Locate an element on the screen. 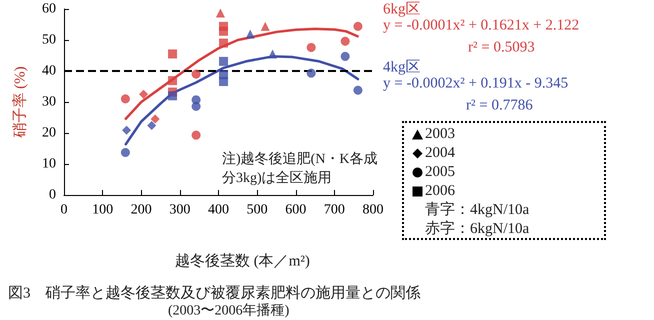 This screenshot has width=654, height=320. dotted-frame: 2003 2004 2005 2006 青字：4kgN/10a 赤字：6kgN/10a is located at coordinates (504, 180).